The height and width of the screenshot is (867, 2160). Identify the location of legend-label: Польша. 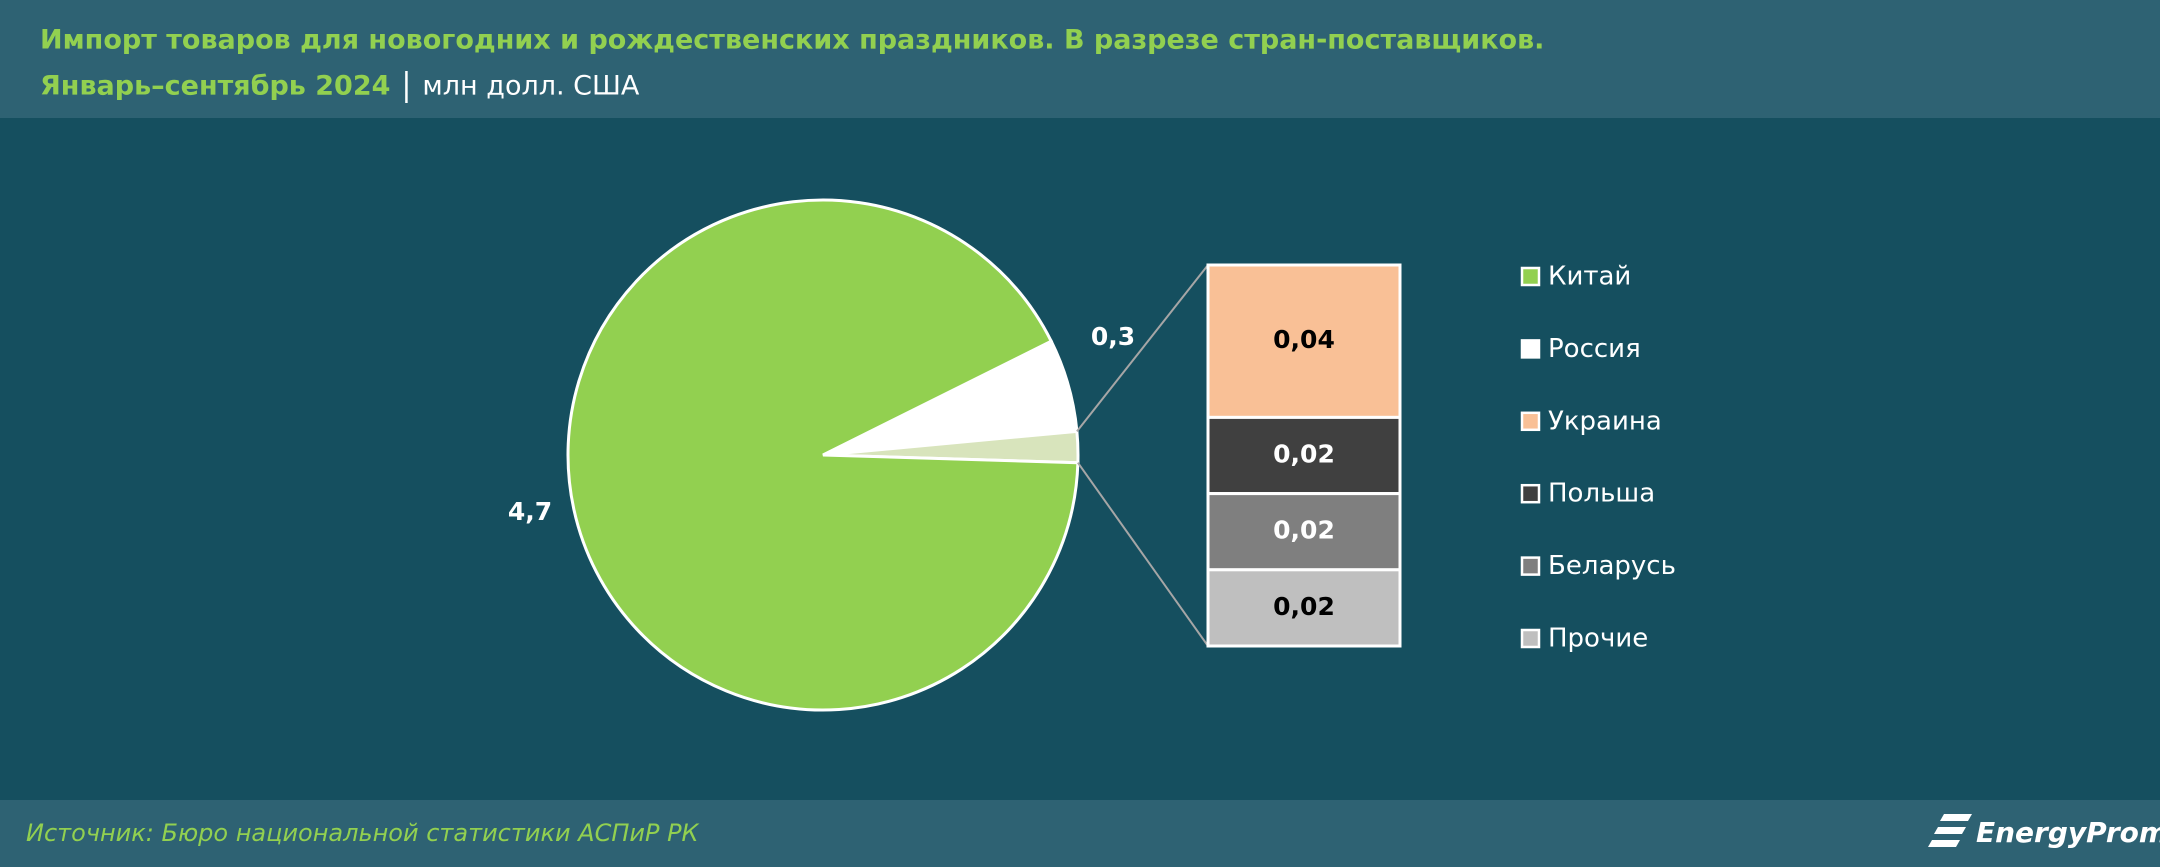
(1601, 494).